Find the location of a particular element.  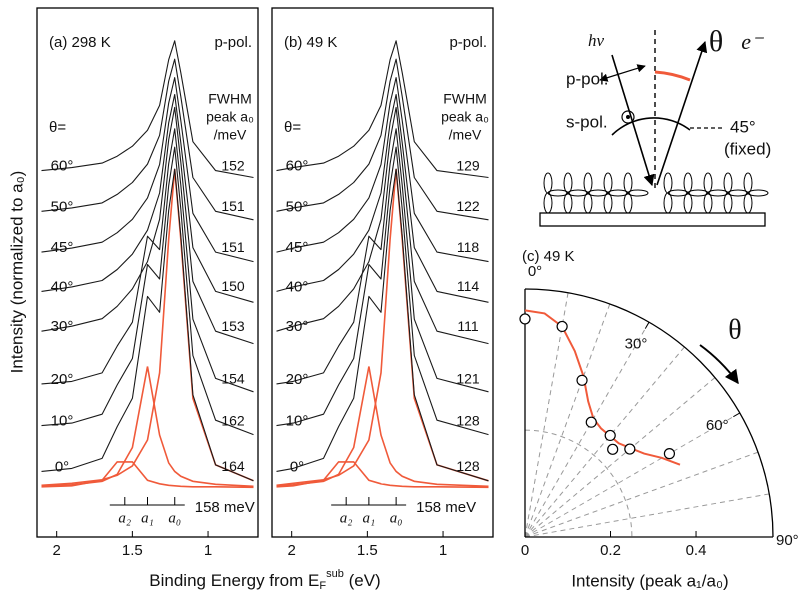

fwhm-value: 162 is located at coordinates (233, 420).